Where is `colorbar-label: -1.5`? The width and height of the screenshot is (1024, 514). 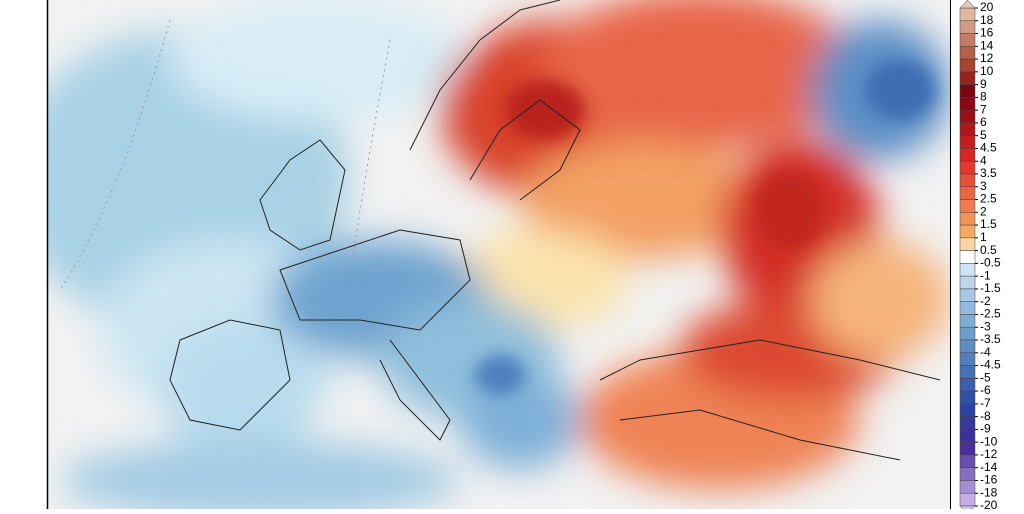 colorbar-label: -1.5 is located at coordinates (990, 288).